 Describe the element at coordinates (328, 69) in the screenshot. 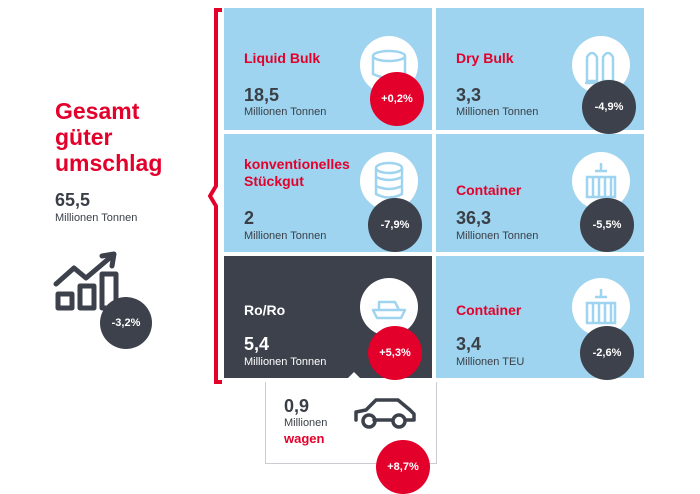

I see `tile-liquid-bulk: Liquid Bulk 18,5 Millionen Tonnen +0,2%` at that location.